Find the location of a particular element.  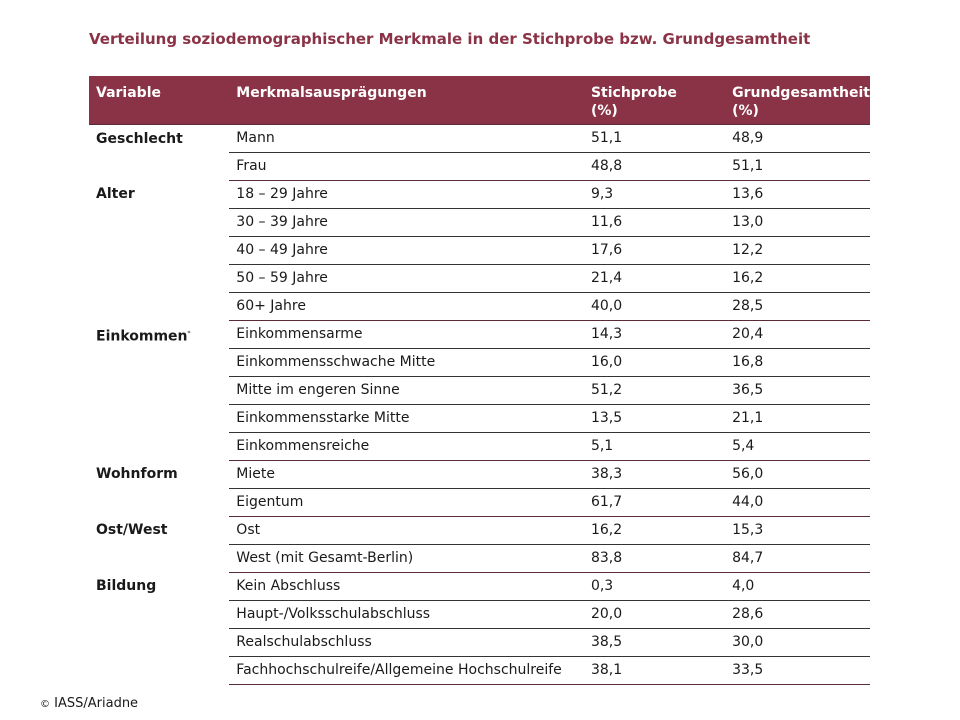

stichprobe-cell: 20,0 is located at coordinates (654, 614).